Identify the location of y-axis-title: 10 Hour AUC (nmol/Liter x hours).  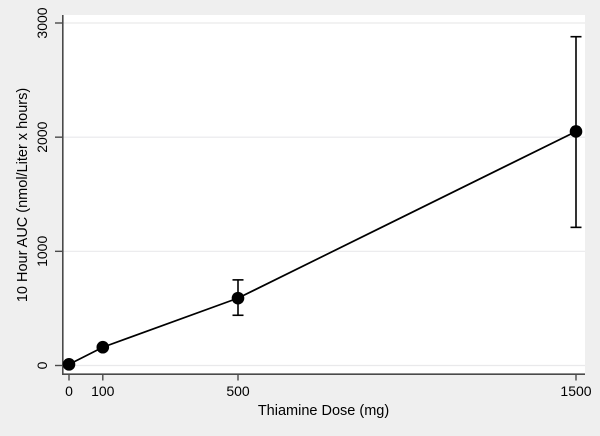
(23, 195).